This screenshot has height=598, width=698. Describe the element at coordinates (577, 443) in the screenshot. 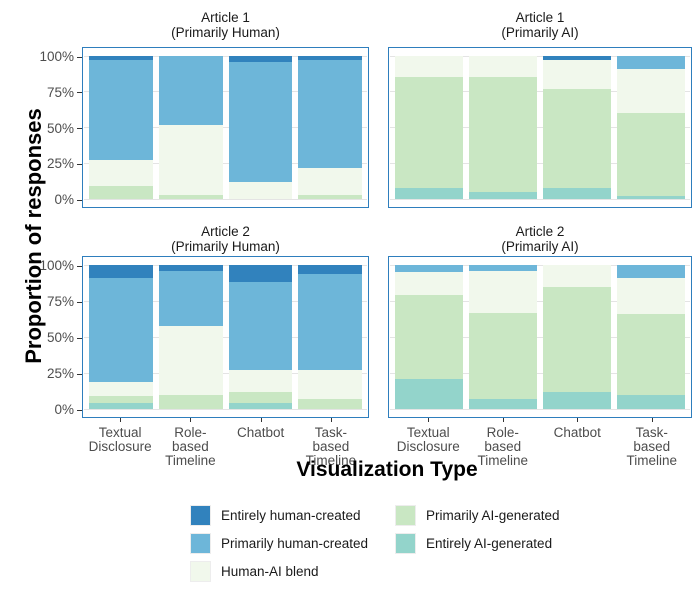

I see `x-axis-category: Chatbot` at that location.